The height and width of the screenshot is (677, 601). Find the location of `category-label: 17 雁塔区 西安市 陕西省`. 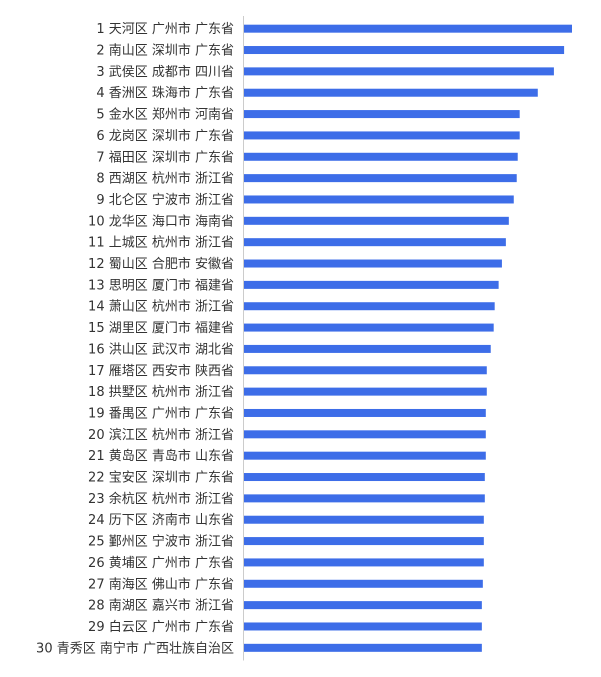

category-label: 17 雁塔区 西安市 陕西省 is located at coordinates (161, 371).